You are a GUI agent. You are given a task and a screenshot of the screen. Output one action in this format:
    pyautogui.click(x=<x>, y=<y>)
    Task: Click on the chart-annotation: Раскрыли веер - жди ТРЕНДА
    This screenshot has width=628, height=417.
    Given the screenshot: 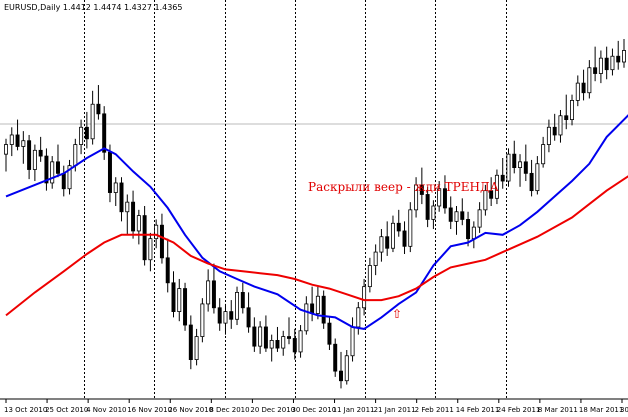 What is the action you would take?
    pyautogui.click(x=403, y=187)
    